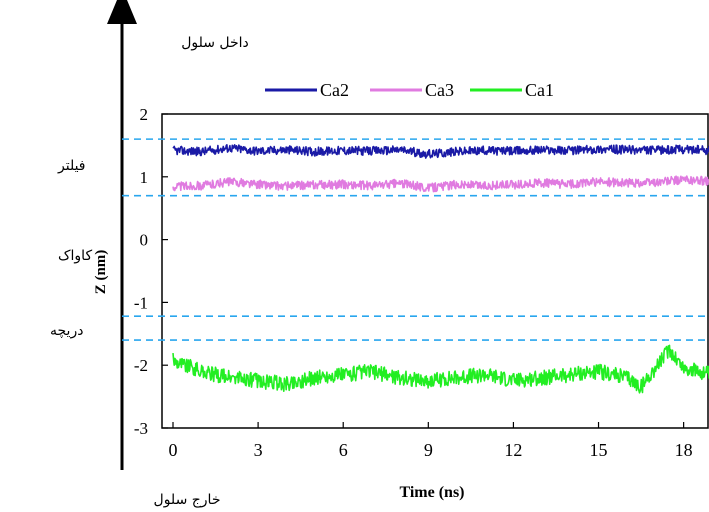  Describe the element at coordinates (141, 428) in the screenshot. I see `y-tick-label: -3` at that location.